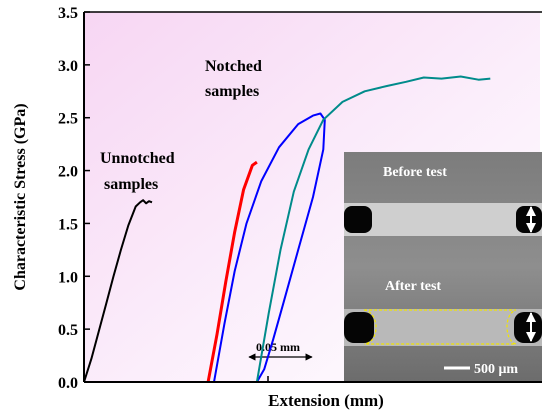 Image resolution: width=542 pixels, height=414 pixels. What do you see at coordinates (529, 219) in the screenshot?
I see `notch-right-before` at bounding box center [529, 219].